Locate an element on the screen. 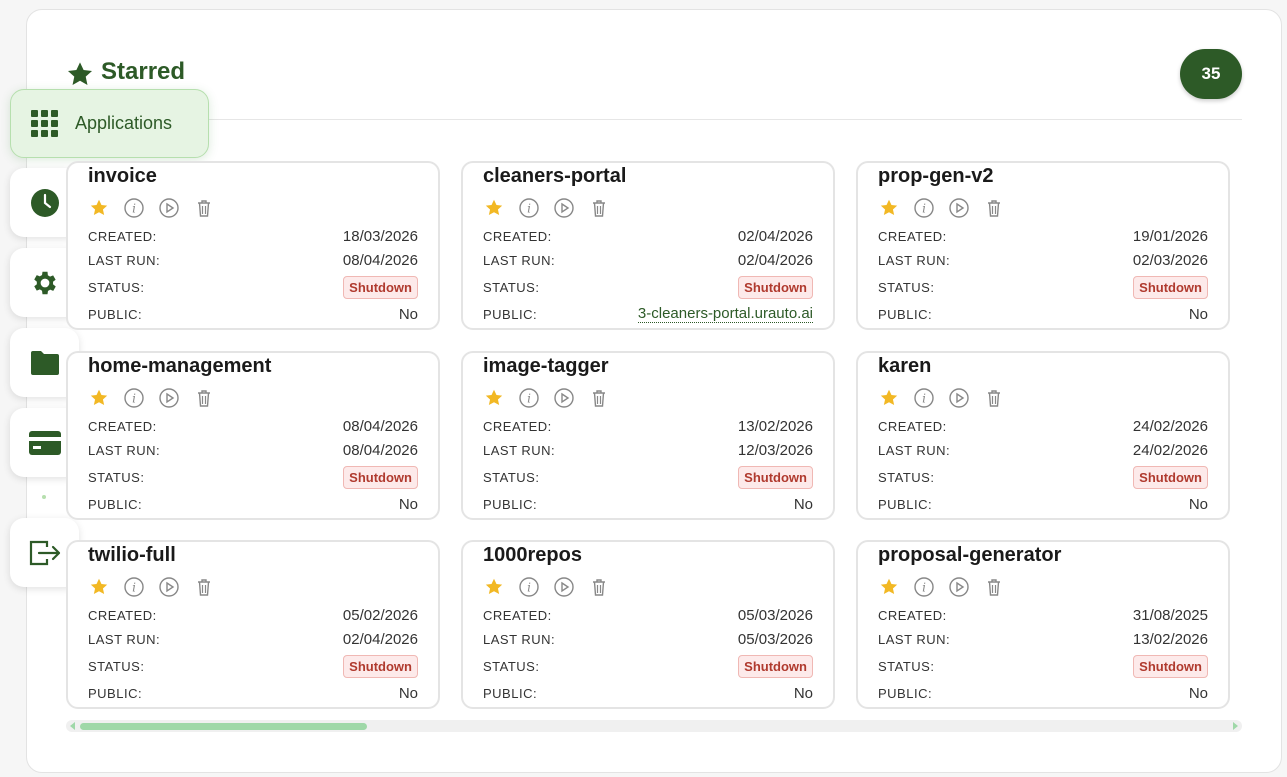 This screenshot has width=1287, height=777. created-row: CREATED: 05/02/2026 is located at coordinates (253, 615).